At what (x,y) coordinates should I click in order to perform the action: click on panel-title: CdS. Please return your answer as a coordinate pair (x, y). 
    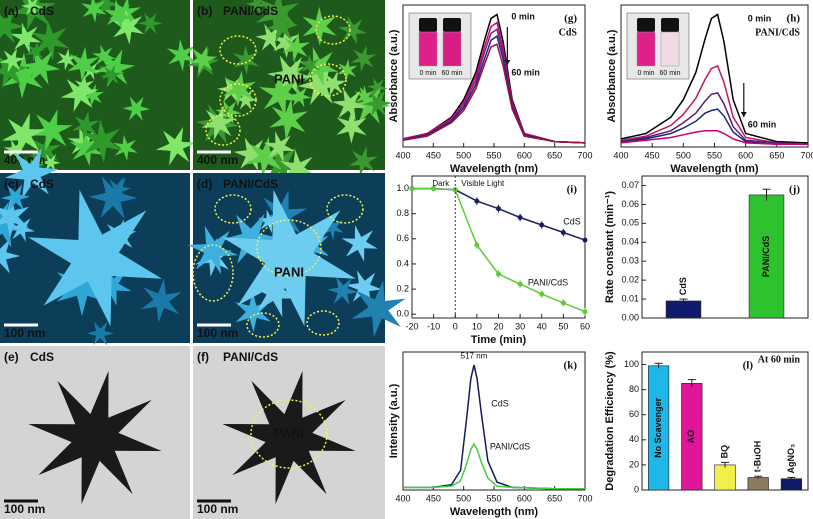
    Looking at the image, I should click on (42, 357).